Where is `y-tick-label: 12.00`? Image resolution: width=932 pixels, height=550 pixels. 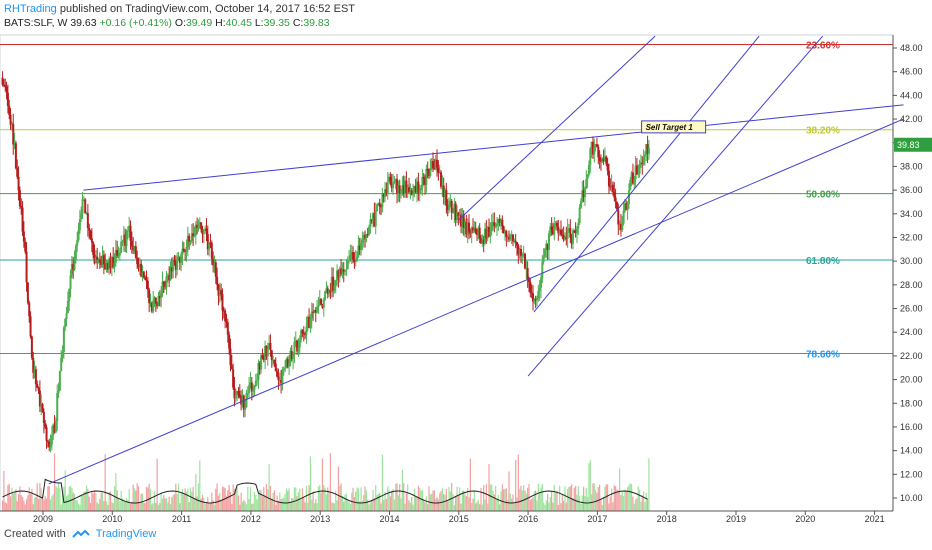 y-tick-label: 12.00 is located at coordinates (911, 474).